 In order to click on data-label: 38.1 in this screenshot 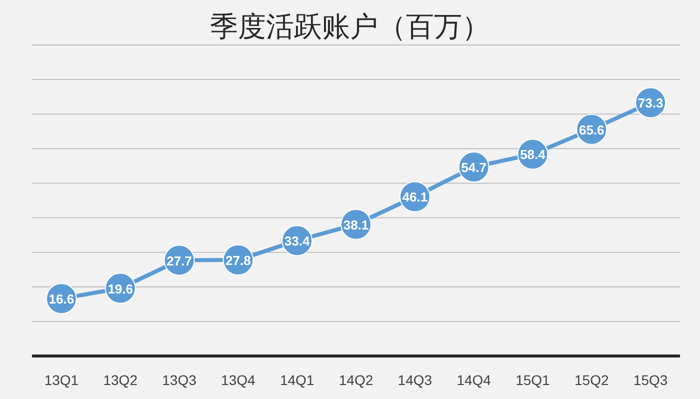, I will do `click(356, 224)`.